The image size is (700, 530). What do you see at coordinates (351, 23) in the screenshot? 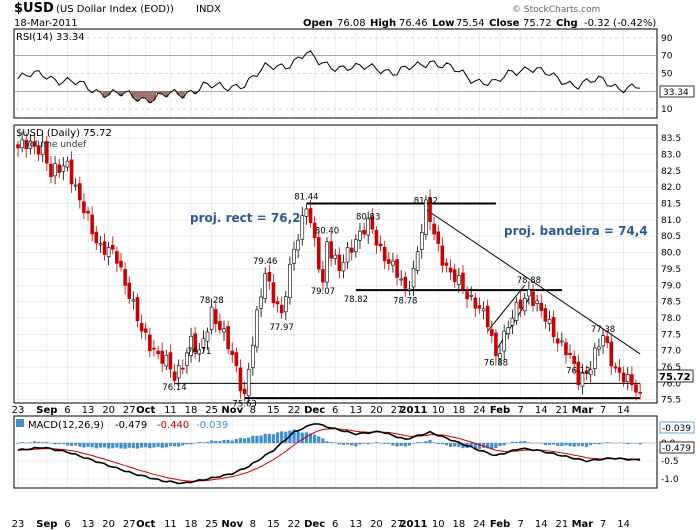
I see `open-value: 76.08` at bounding box center [351, 23].